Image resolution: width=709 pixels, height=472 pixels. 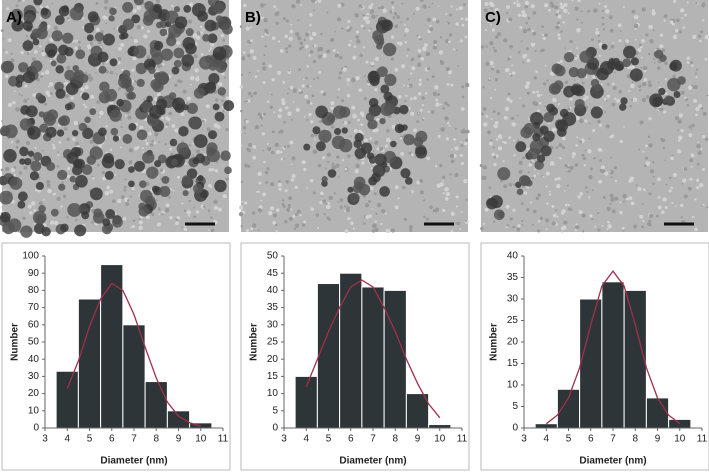 What do you see at coordinates (34, 359) in the screenshot?
I see `y-tick-label: 40` at bounding box center [34, 359].